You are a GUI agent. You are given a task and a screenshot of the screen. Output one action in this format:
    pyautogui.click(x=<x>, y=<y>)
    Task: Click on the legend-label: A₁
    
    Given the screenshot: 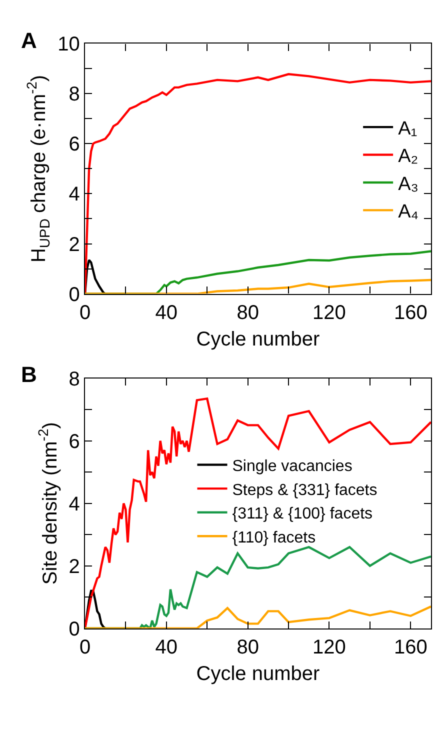 What is the action you would take?
    pyautogui.click(x=408, y=129)
    